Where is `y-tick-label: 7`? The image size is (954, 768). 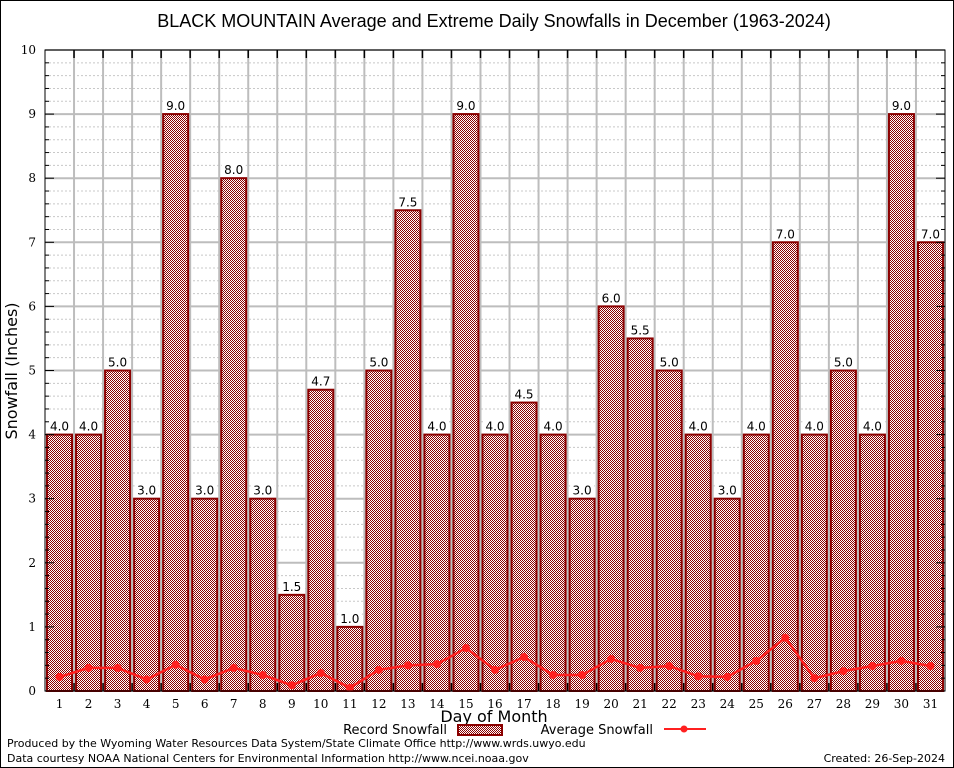 y-tick-label: 7 is located at coordinates (32, 242).